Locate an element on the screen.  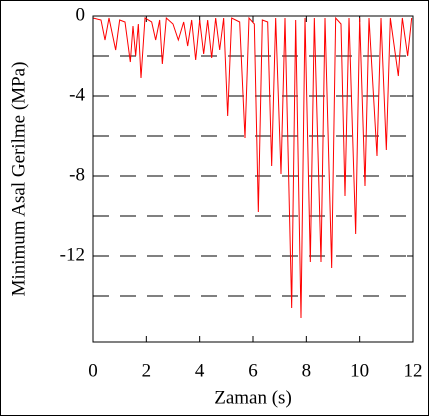
y-axis-label: Minimum Asal Gerilme (MPa) is located at coordinates (18, 179).